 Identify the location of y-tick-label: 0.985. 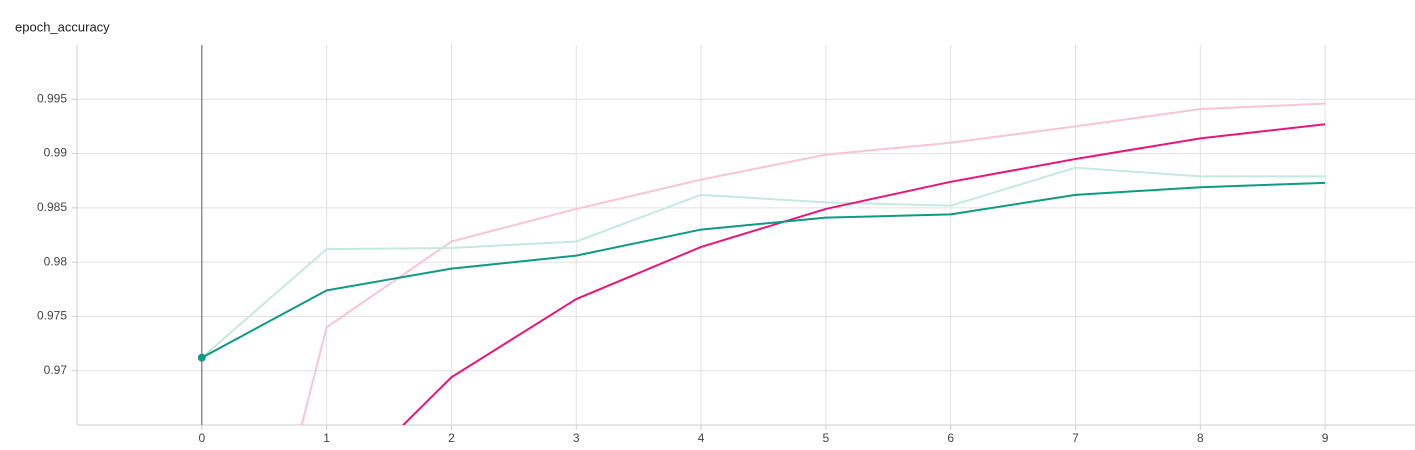
(52, 207).